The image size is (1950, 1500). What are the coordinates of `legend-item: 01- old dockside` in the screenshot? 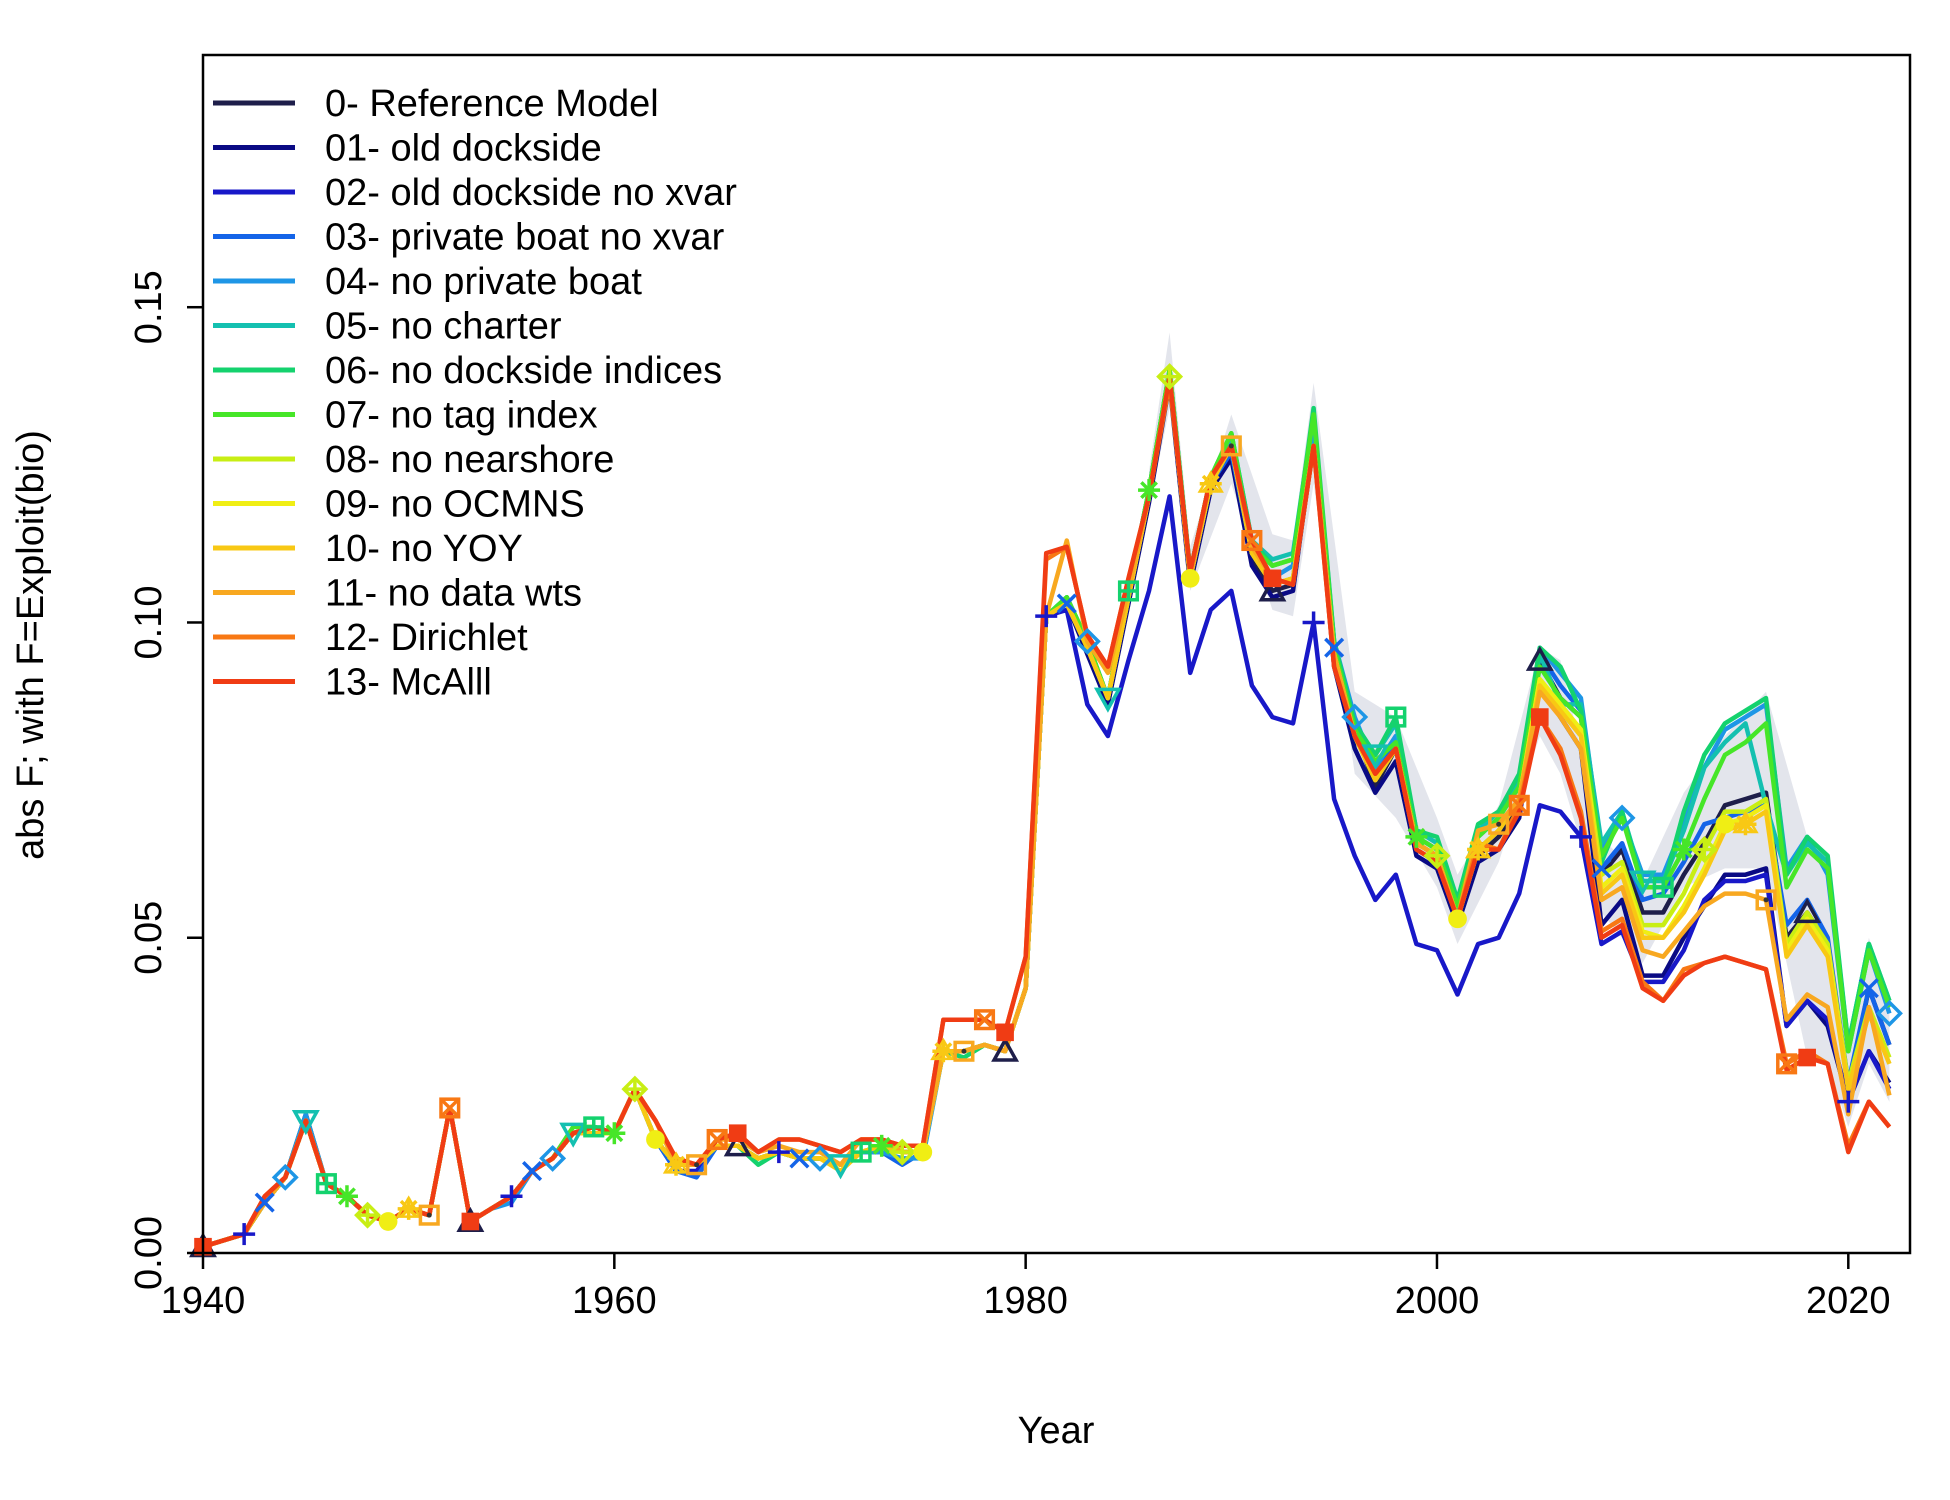 It's located at (407, 149).